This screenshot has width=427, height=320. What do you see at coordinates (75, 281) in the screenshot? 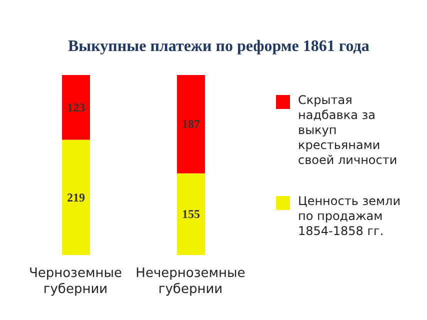
I see `x-tick-label: Черноземные губернии` at bounding box center [75, 281].